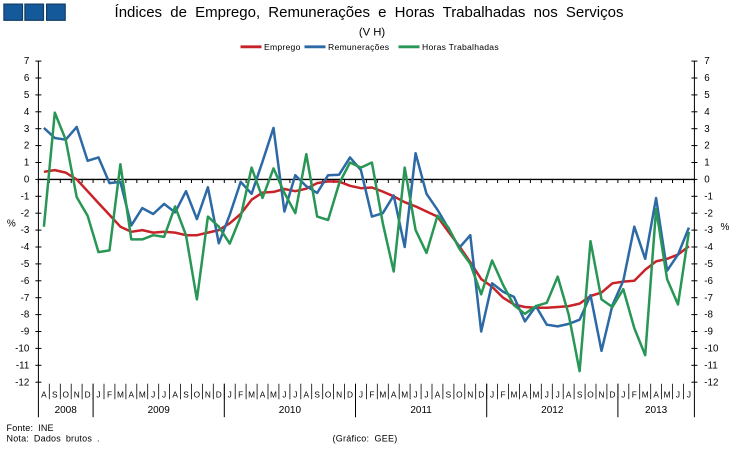 This screenshot has width=735, height=452. Describe the element at coordinates (66, 410) in the screenshot. I see `svg-text: 2008` at that location.